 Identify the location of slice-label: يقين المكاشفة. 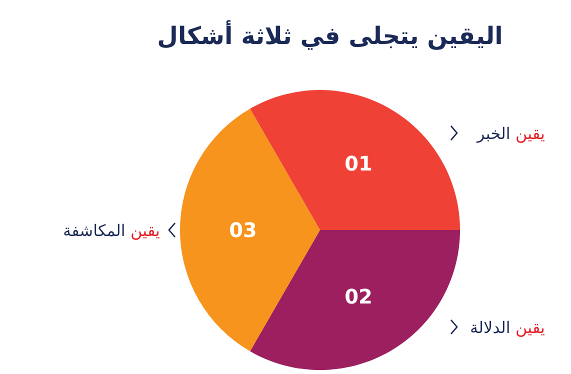
(111, 230).